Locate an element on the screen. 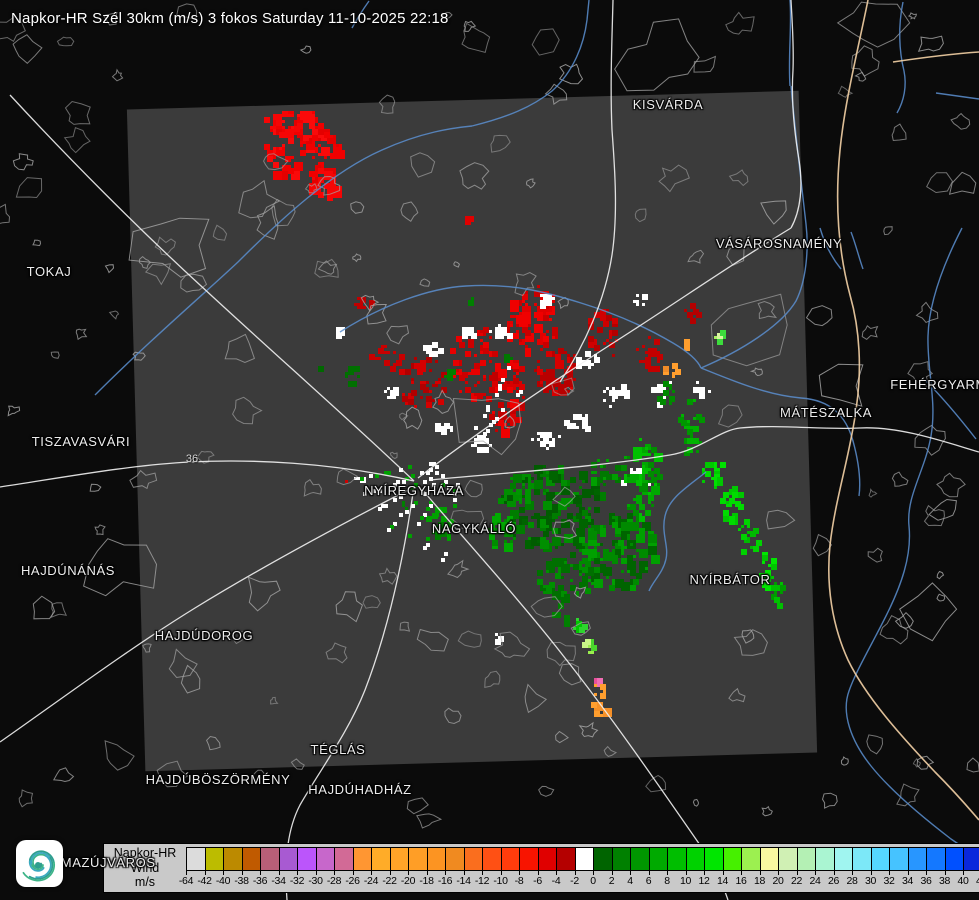 The image size is (979, 900). legend-tick-value: -38 is located at coordinates (241, 881).